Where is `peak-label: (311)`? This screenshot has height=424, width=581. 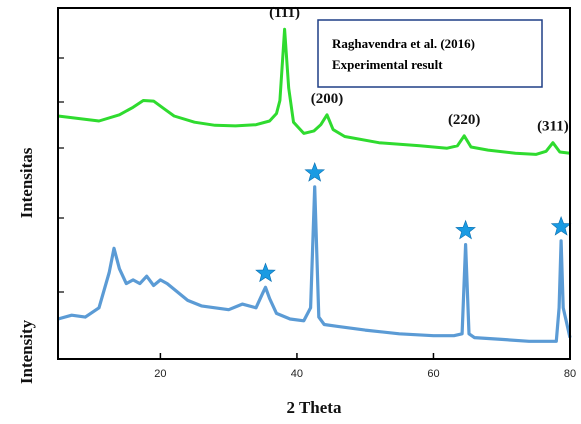 peak-label: (311) is located at coordinates (553, 127).